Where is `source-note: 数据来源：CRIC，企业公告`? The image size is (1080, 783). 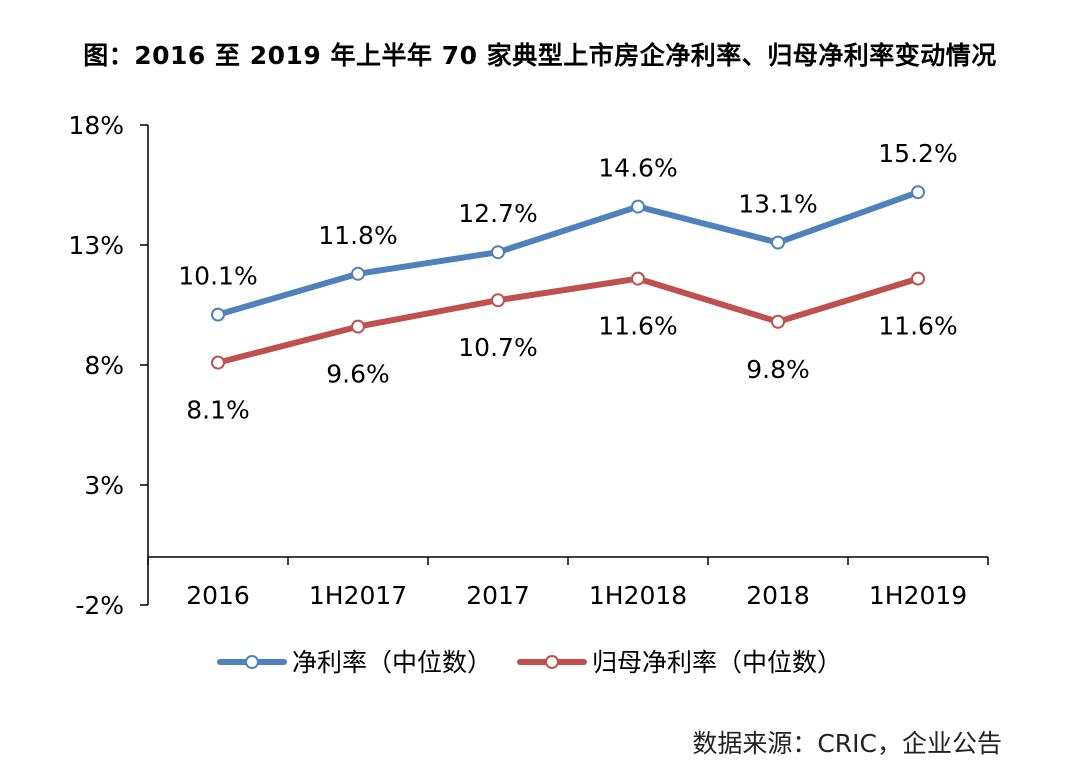 source-note: 数据来源：CRIC，企业公告 is located at coordinates (847, 743).